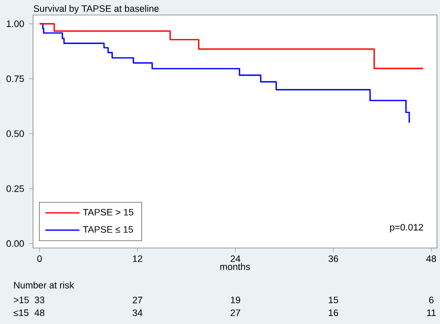  What do you see at coordinates (15, 133) in the screenshot?
I see `y-tick-label: 0.50` at bounding box center [15, 133].